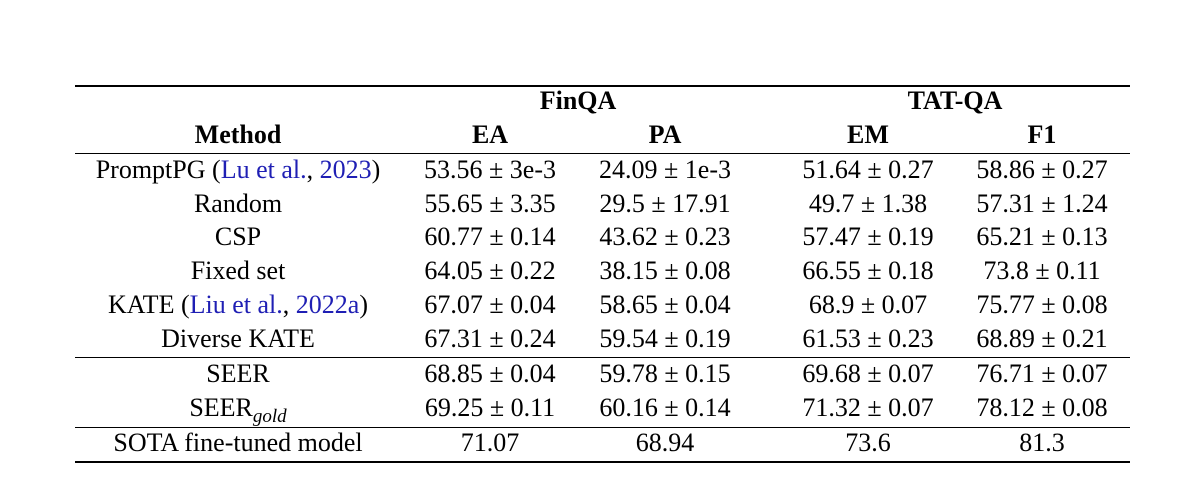 The image size is (1203, 483). What do you see at coordinates (490, 134) in the screenshot?
I see `column-header-ea: EA` at bounding box center [490, 134].